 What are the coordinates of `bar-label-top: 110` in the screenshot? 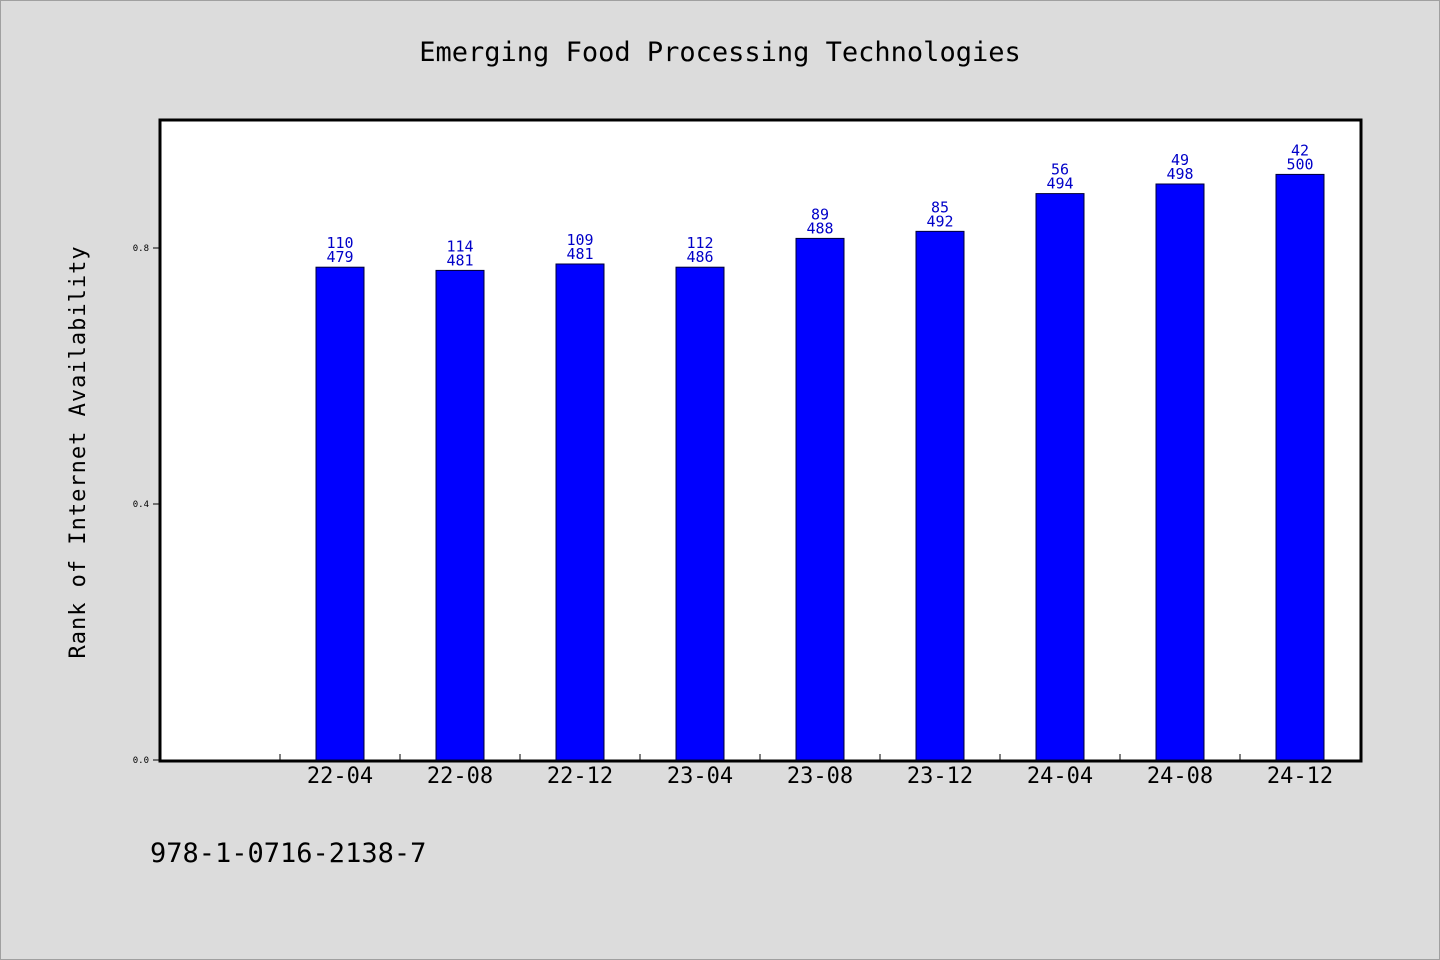 It's located at (339, 243).